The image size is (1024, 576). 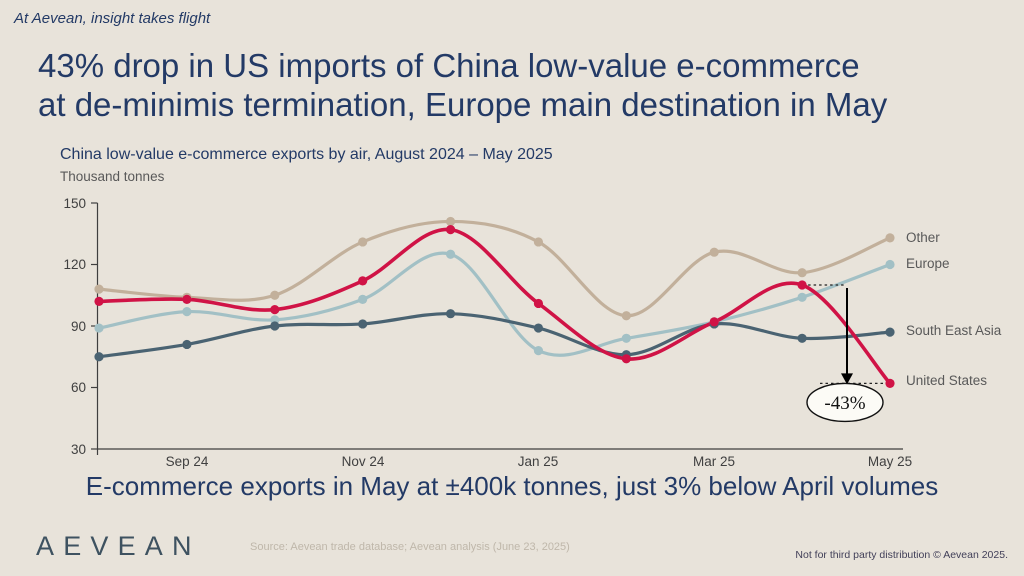 What do you see at coordinates (78, 449) in the screenshot?
I see `y-tick-label: 30` at bounding box center [78, 449].